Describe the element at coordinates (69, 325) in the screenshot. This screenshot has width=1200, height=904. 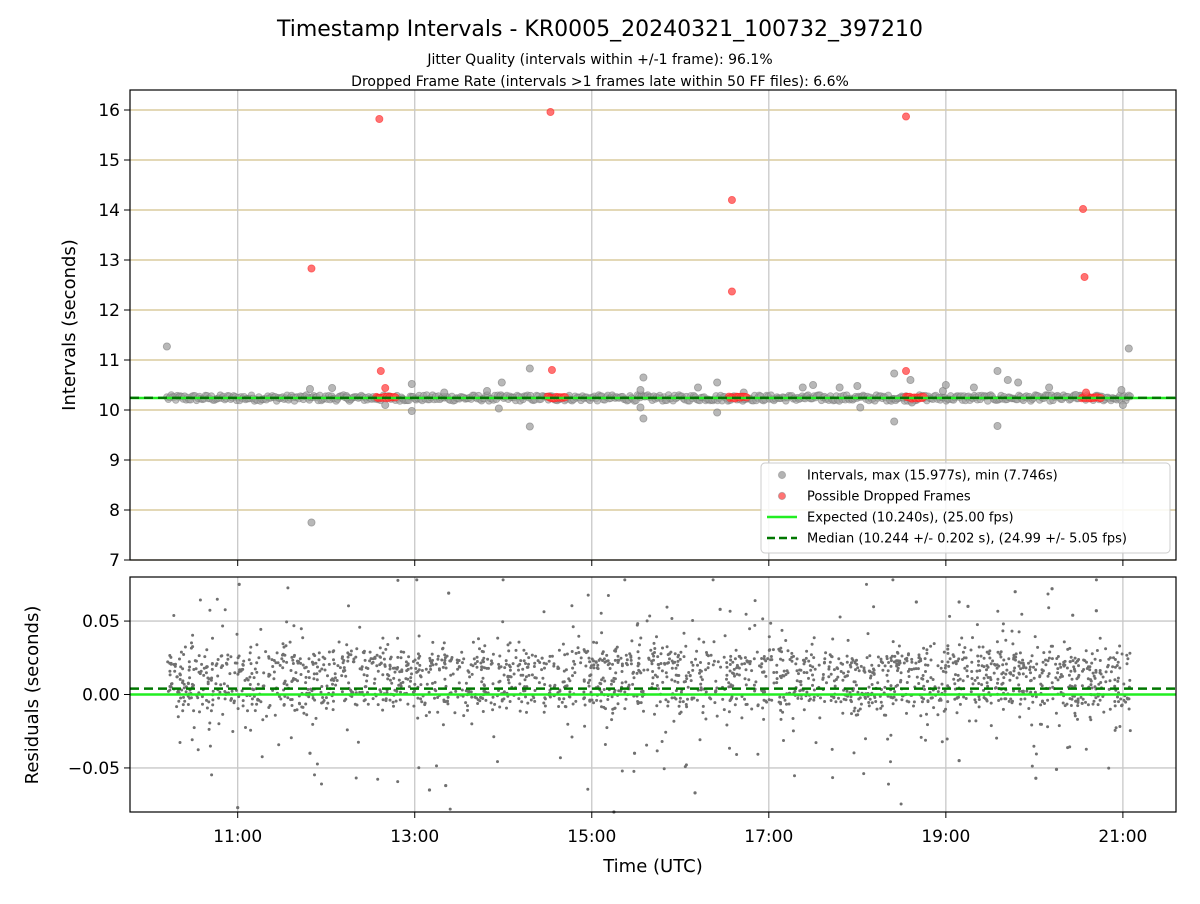
I see `y-axis-label-intervals: Intervals (seconds)` at that location.